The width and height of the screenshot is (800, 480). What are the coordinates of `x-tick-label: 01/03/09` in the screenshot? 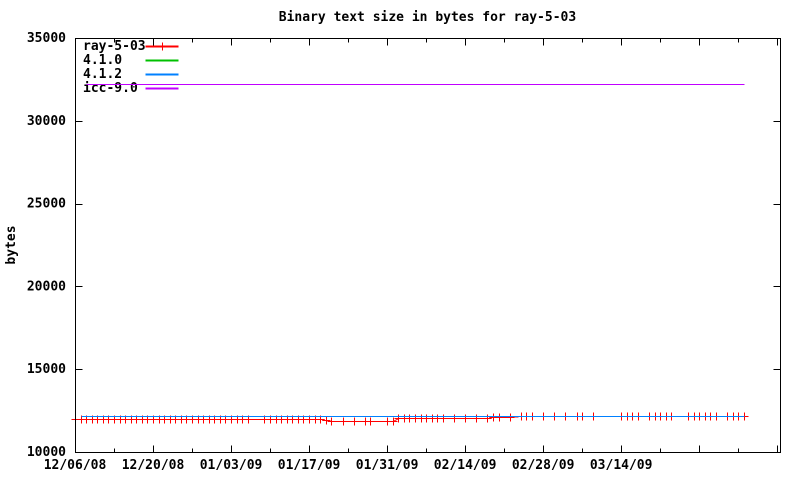 It's located at (231, 465).